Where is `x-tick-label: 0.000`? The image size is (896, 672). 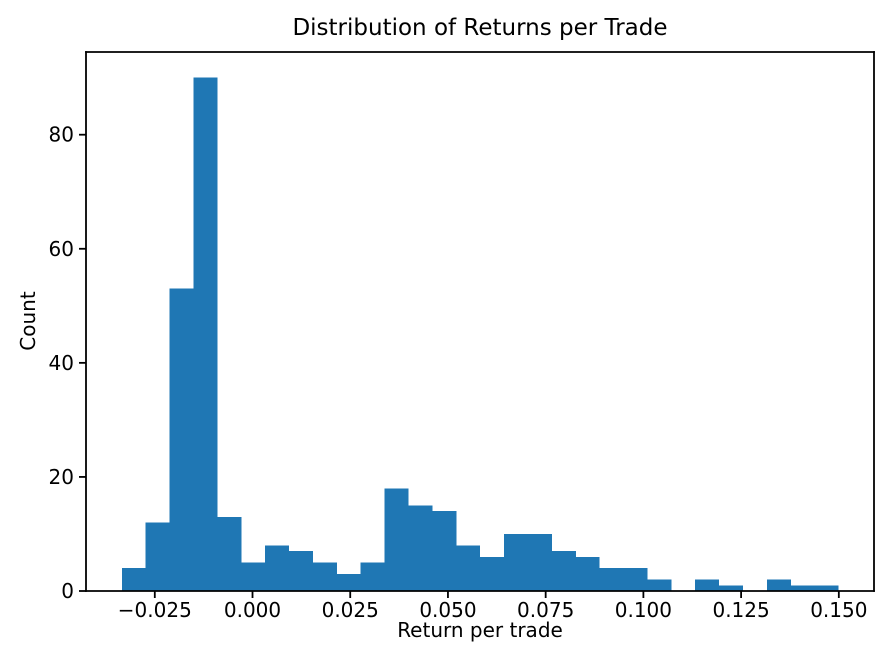
x-tick-label: 0.000 is located at coordinates (252, 610).